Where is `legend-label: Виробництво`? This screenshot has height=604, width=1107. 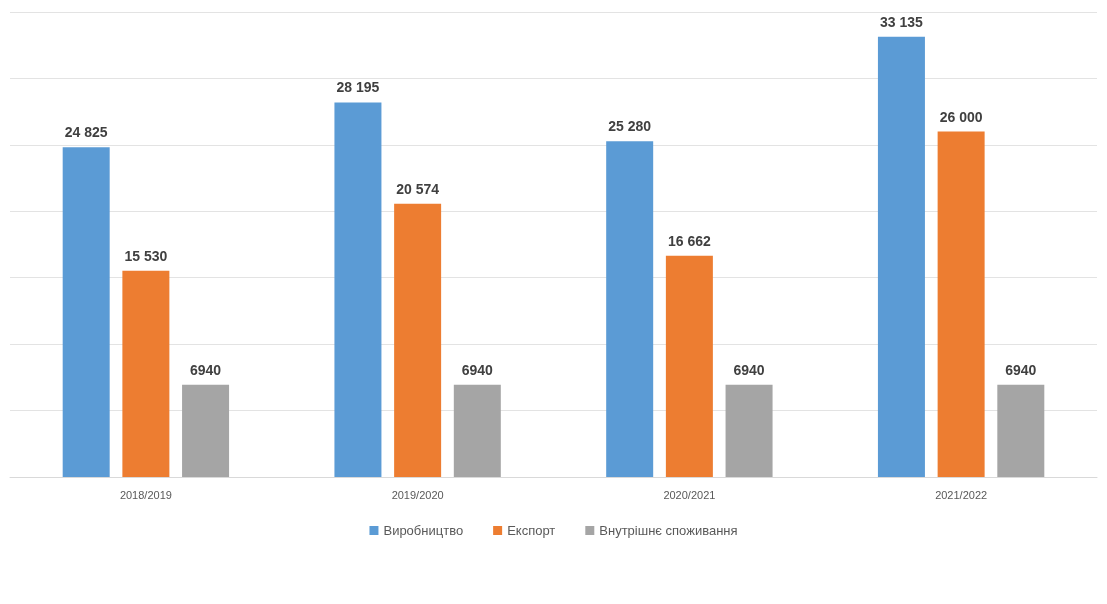 legend-label: Виробництво is located at coordinates (423, 530).